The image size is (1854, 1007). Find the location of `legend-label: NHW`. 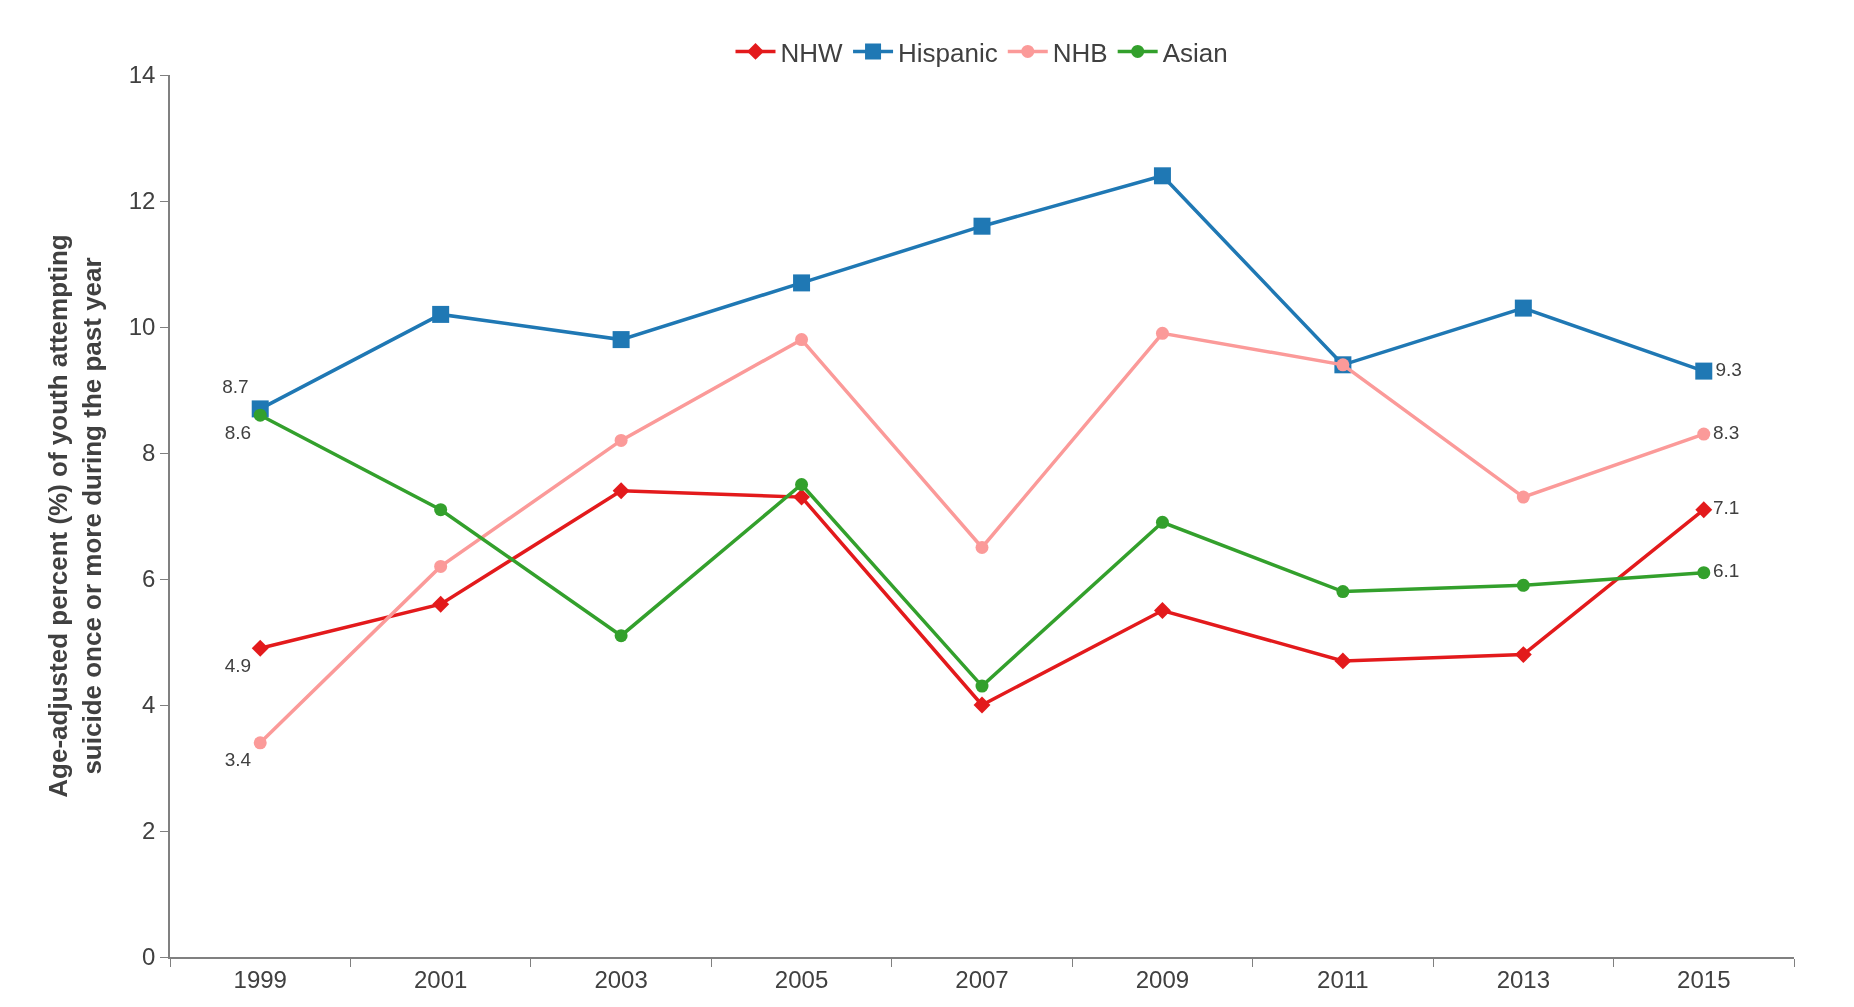

legend-label: NHW is located at coordinates (812, 52).